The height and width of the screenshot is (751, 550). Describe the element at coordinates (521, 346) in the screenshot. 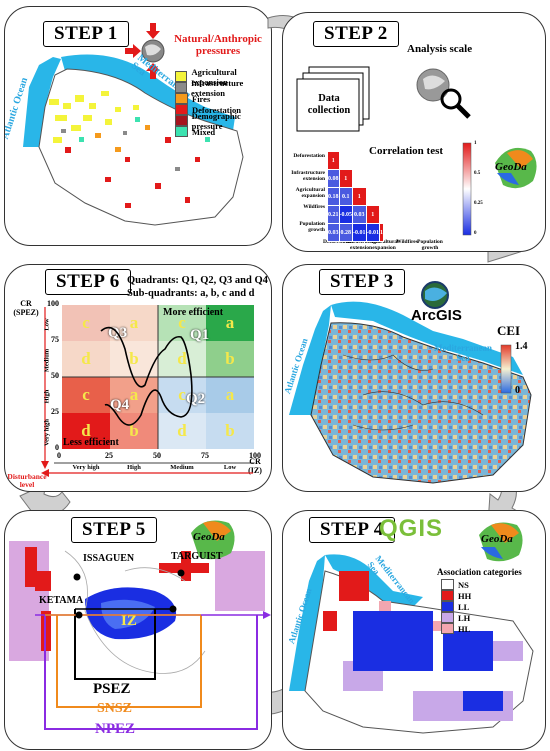

I see `cei-max: 1.4` at that location.